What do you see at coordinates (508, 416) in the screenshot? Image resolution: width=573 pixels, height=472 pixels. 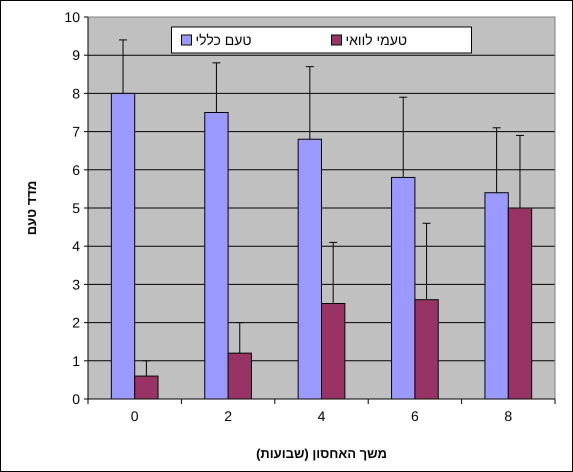 I see `x-tick-label: 8` at bounding box center [508, 416].